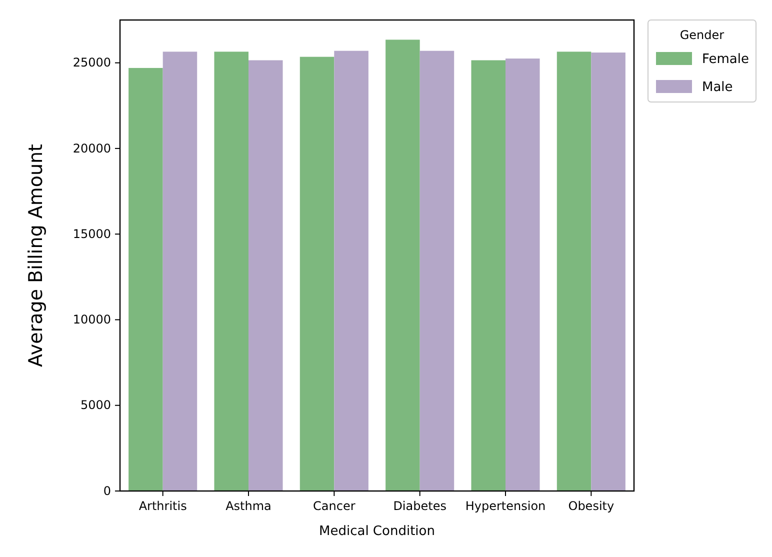 This screenshot has height=557, width=772. What do you see at coordinates (162, 506) in the screenshot?
I see `x-tick-label: Arthritis` at bounding box center [162, 506].